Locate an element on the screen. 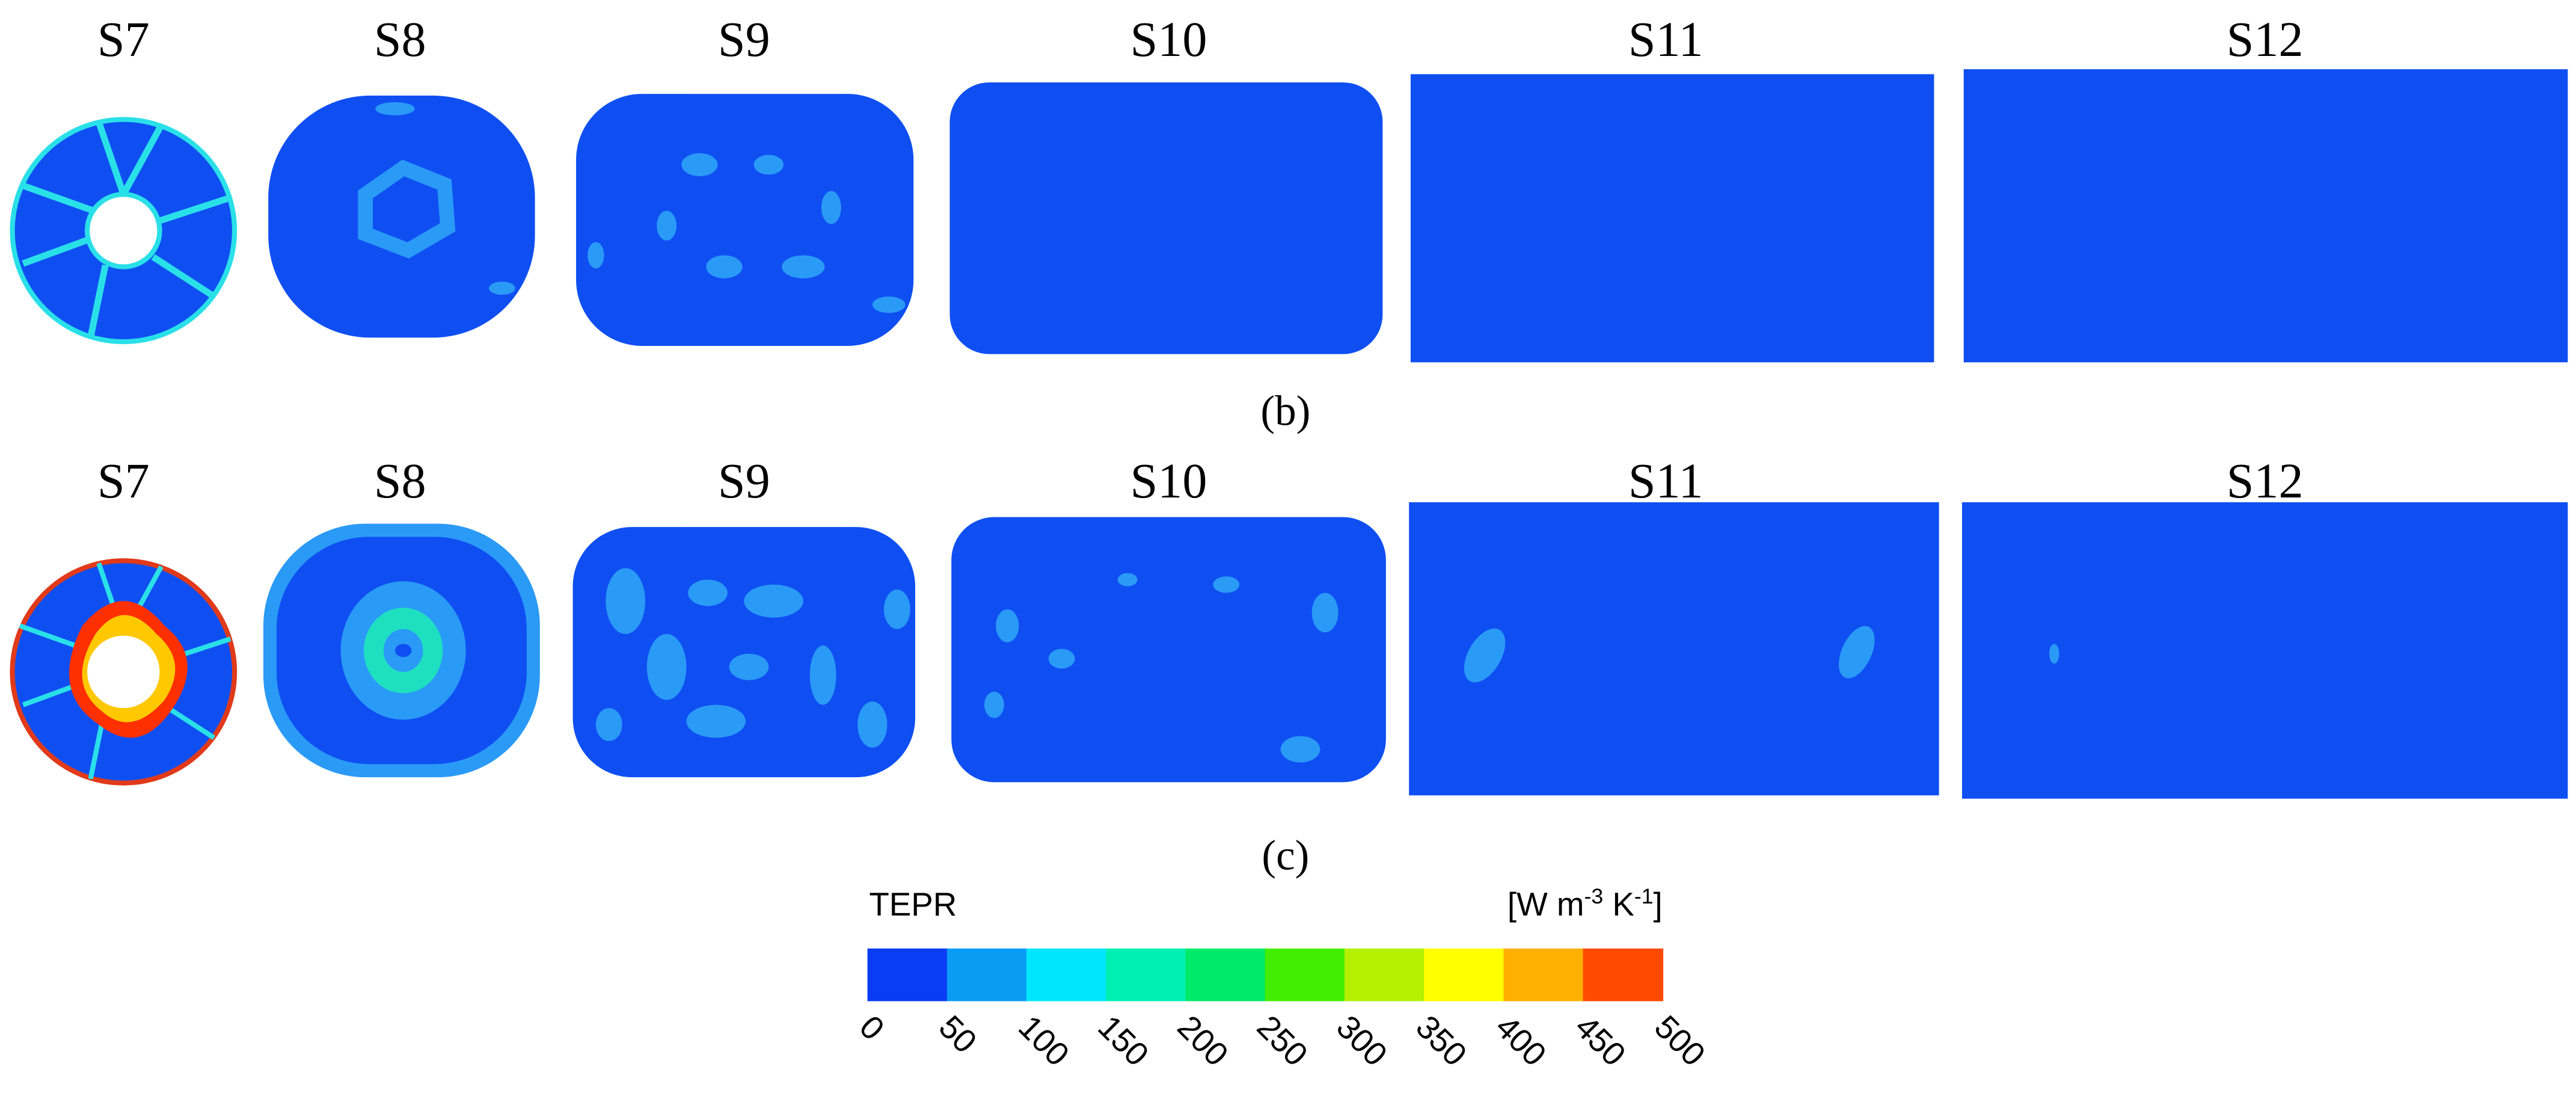  row-b-labels: S7 S8 S9 S10 S11 S12 is located at coordinates (1200, 39).